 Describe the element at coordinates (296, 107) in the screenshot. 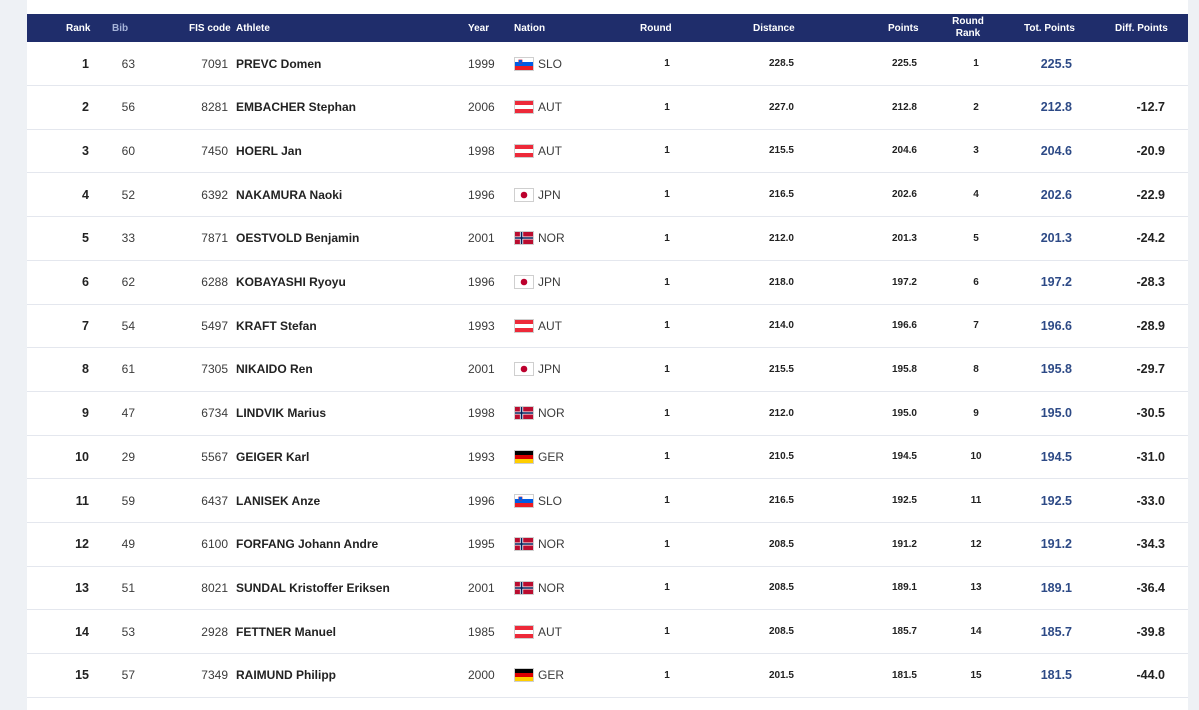

I see `athlete-name: EMBACHER Stephan` at that location.